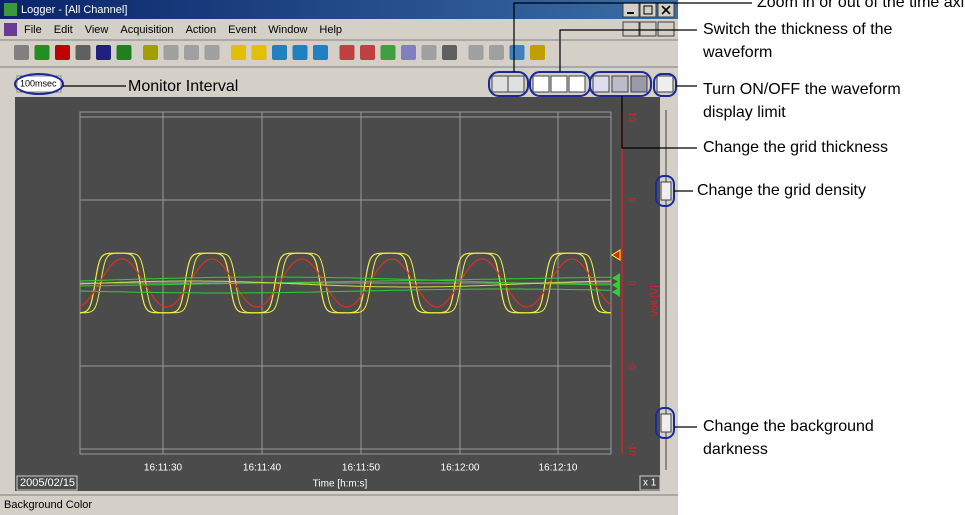  I want to click on background-slider, so click(666, 423).